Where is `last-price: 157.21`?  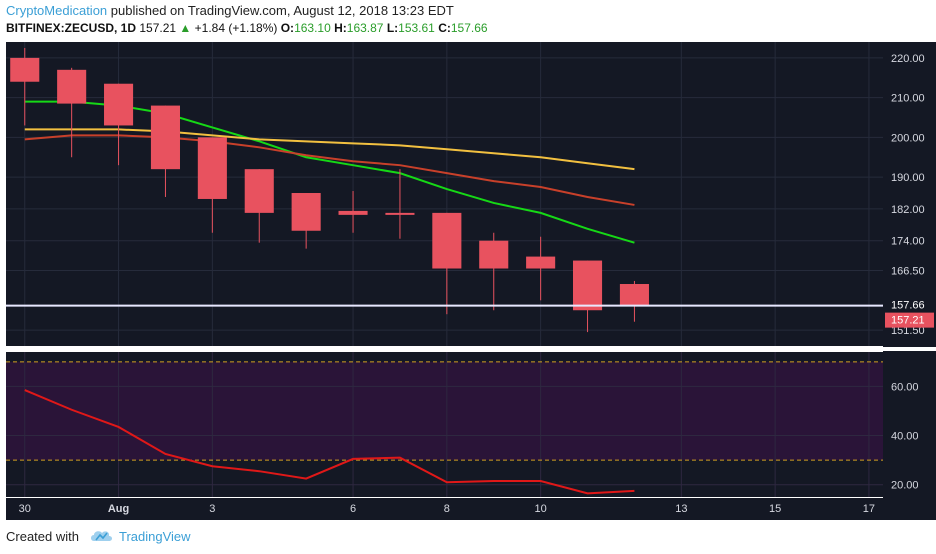
last-price: 157.21 is located at coordinates (158, 28).